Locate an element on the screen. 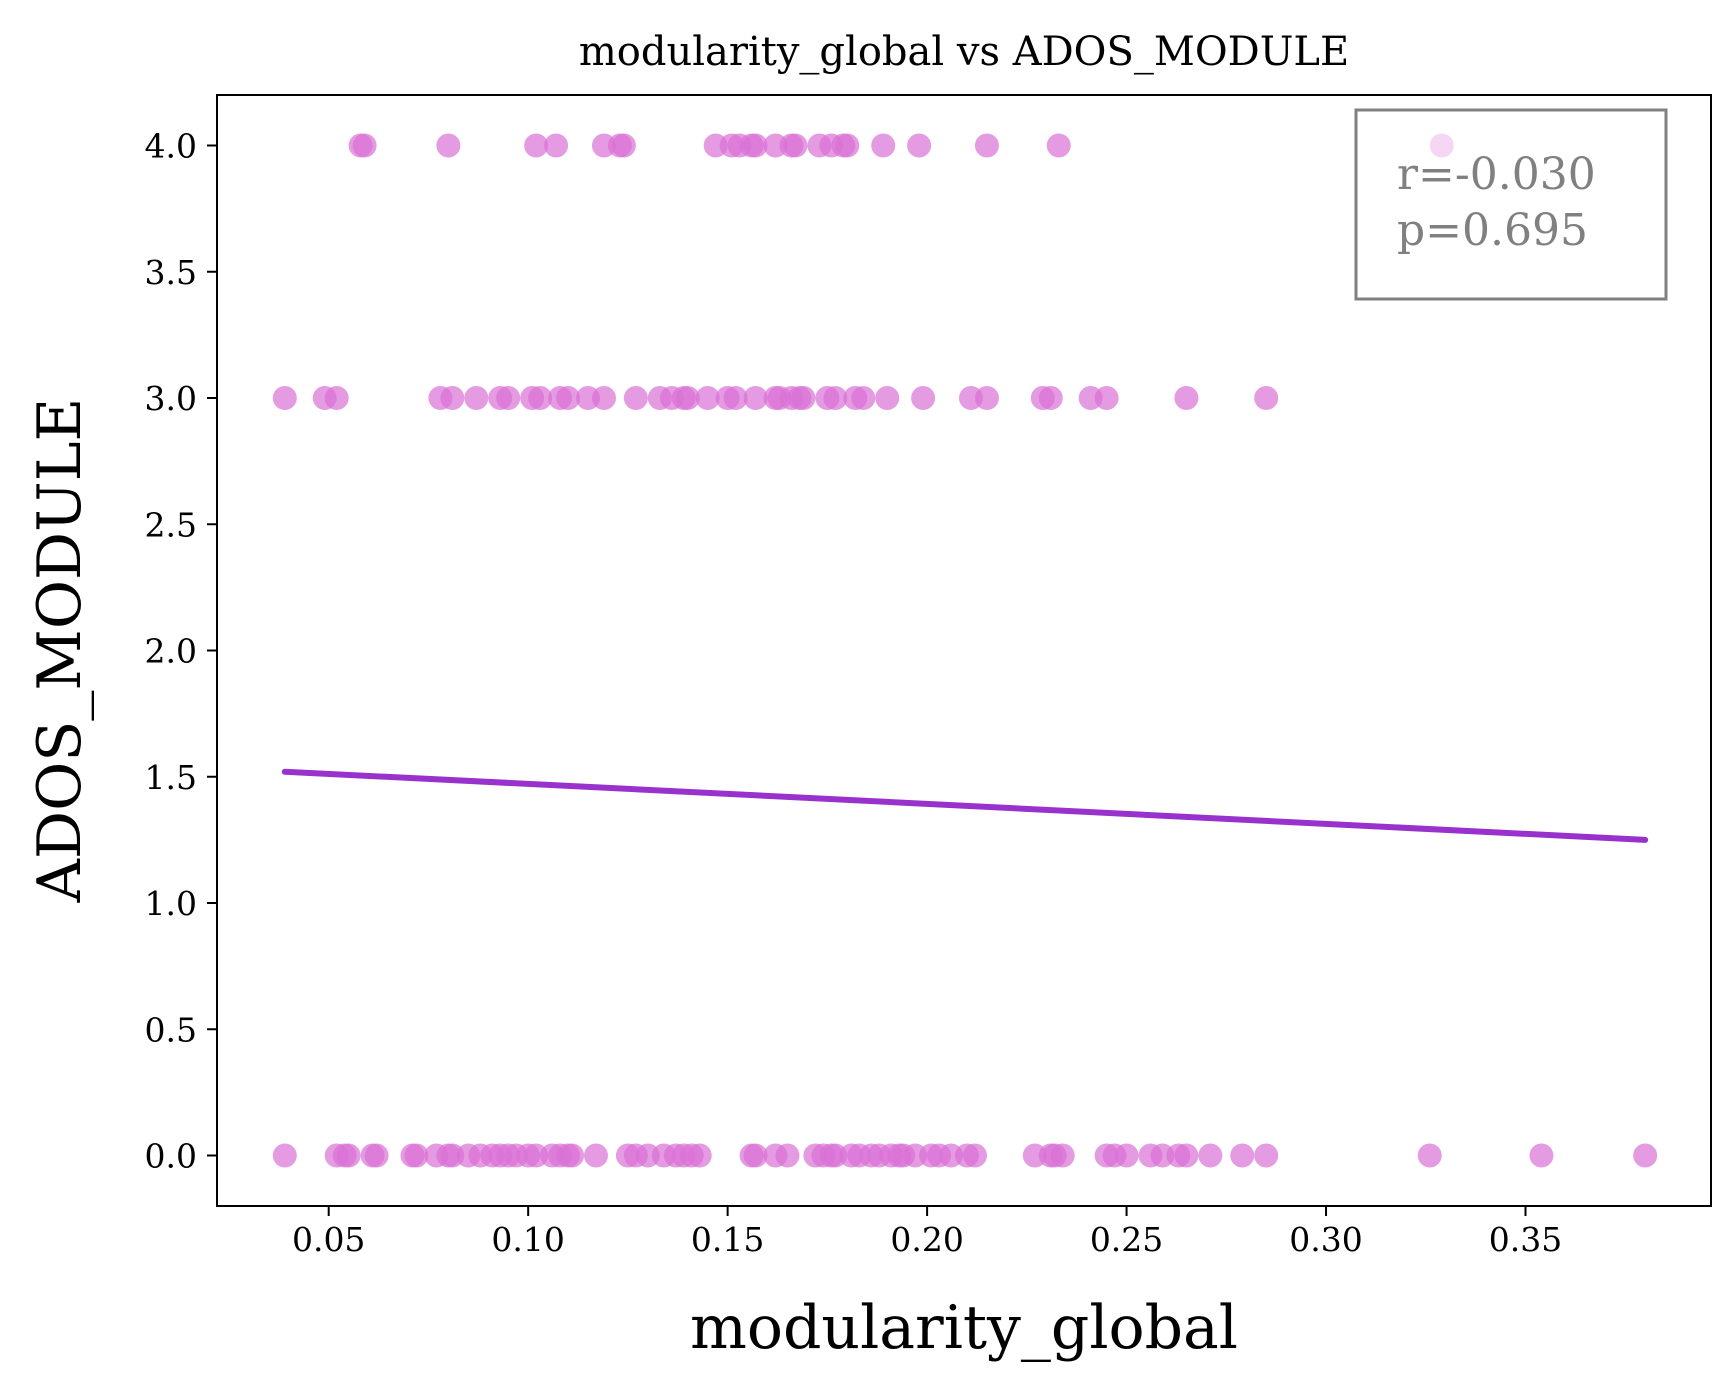  stats-annotation-p: p=0.695 is located at coordinates (1492, 230).